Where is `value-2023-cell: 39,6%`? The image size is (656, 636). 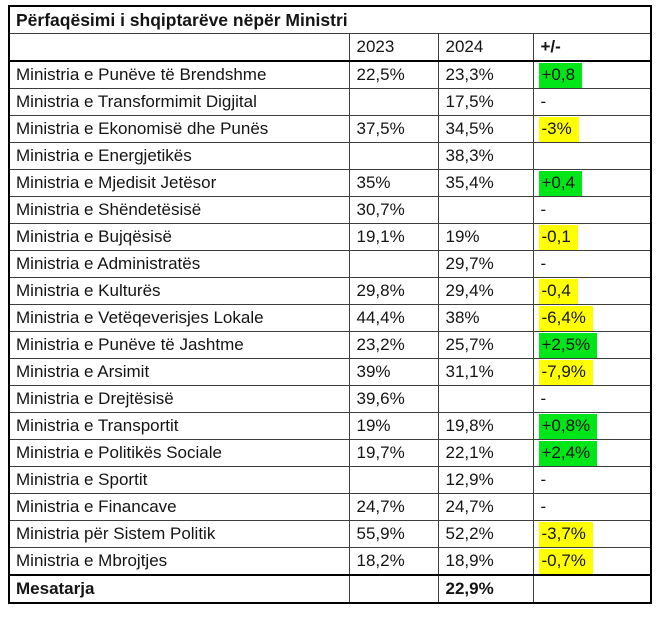 value-2023-cell: 39,6% is located at coordinates (393, 399).